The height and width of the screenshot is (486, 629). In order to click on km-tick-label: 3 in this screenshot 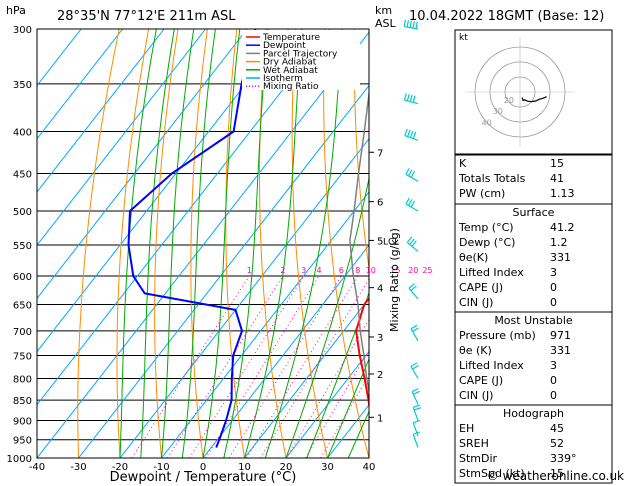, I will do `click(380, 338)`.